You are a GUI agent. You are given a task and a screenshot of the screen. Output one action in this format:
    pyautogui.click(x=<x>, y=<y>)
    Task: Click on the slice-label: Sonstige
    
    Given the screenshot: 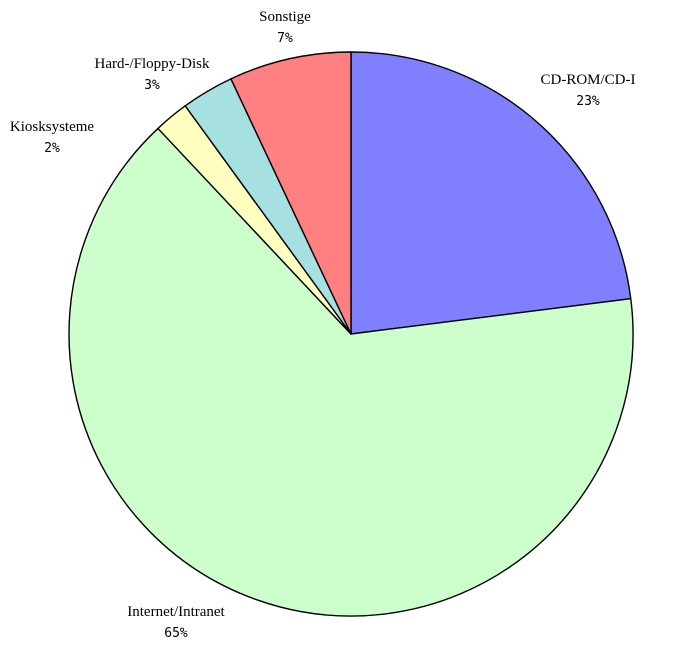 What is the action you would take?
    pyautogui.click(x=285, y=17)
    